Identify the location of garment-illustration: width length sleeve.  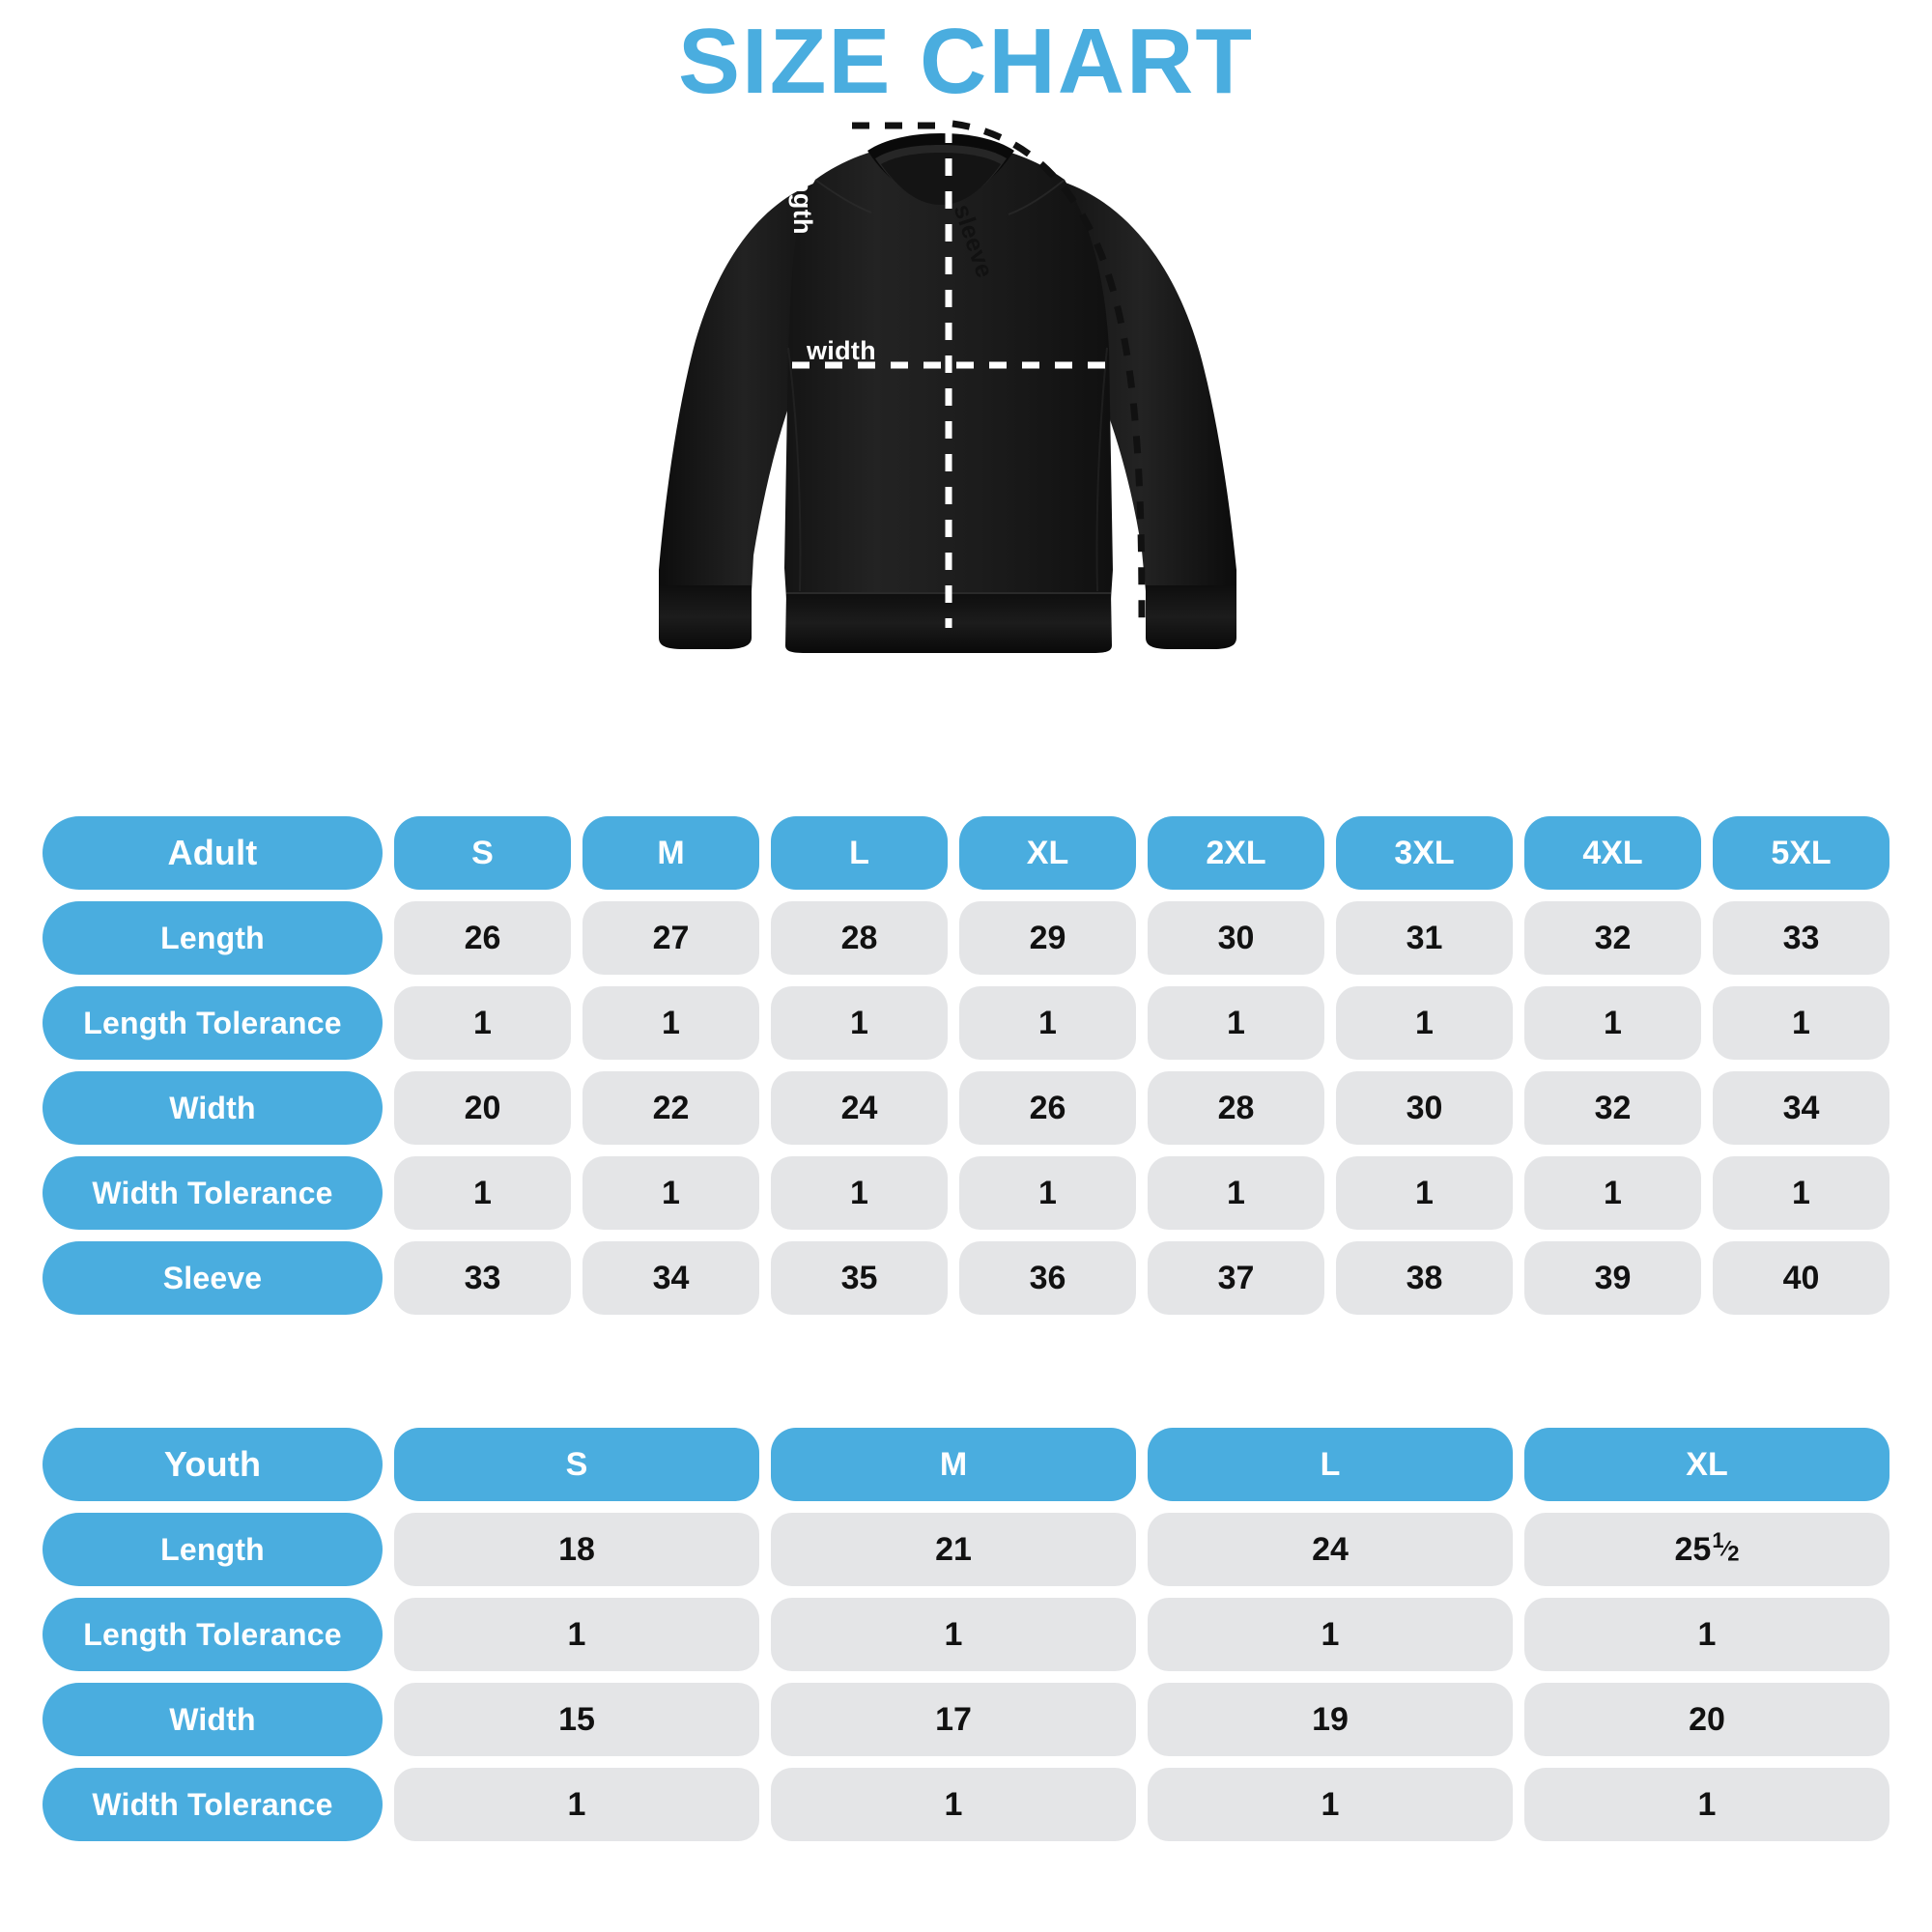
(966, 386).